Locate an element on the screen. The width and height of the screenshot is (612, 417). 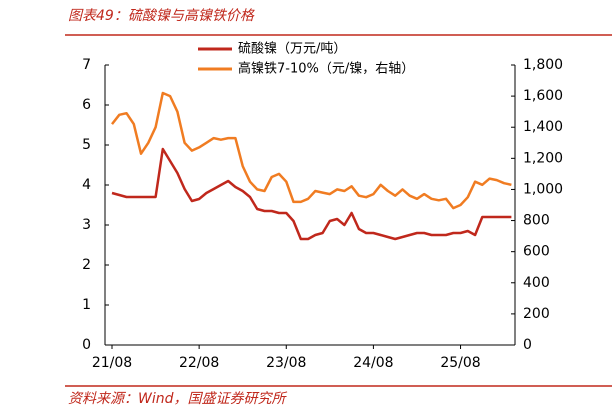
y-tick-label: 6 is located at coordinates (86, 105).